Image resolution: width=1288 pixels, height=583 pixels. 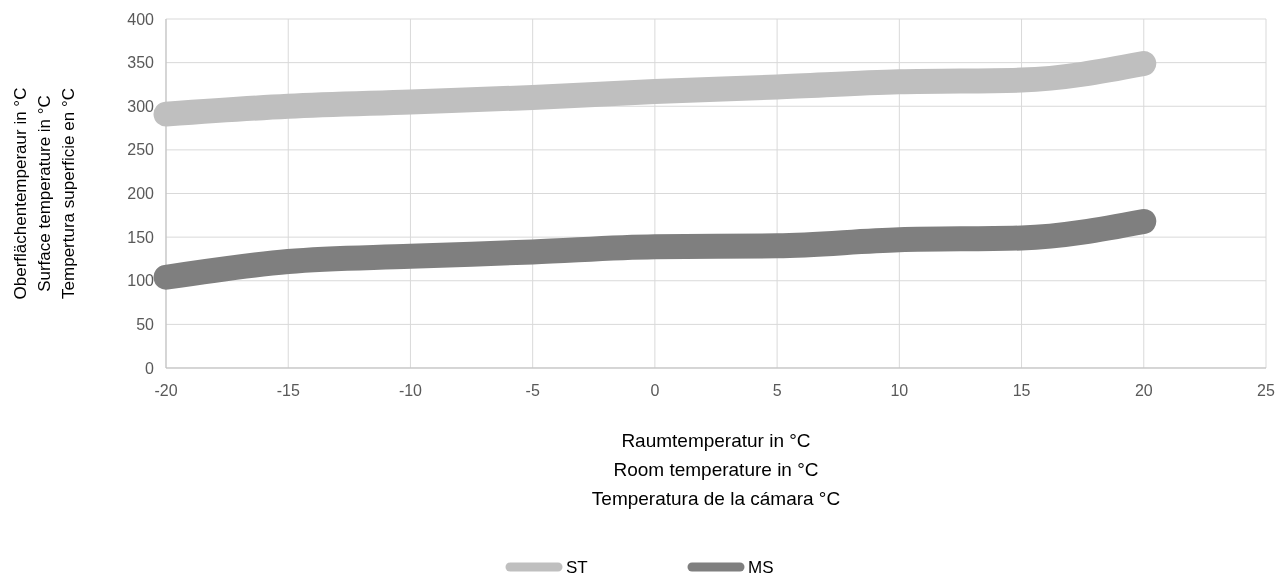 I want to click on legend-label: ST, so click(x=577, y=567).